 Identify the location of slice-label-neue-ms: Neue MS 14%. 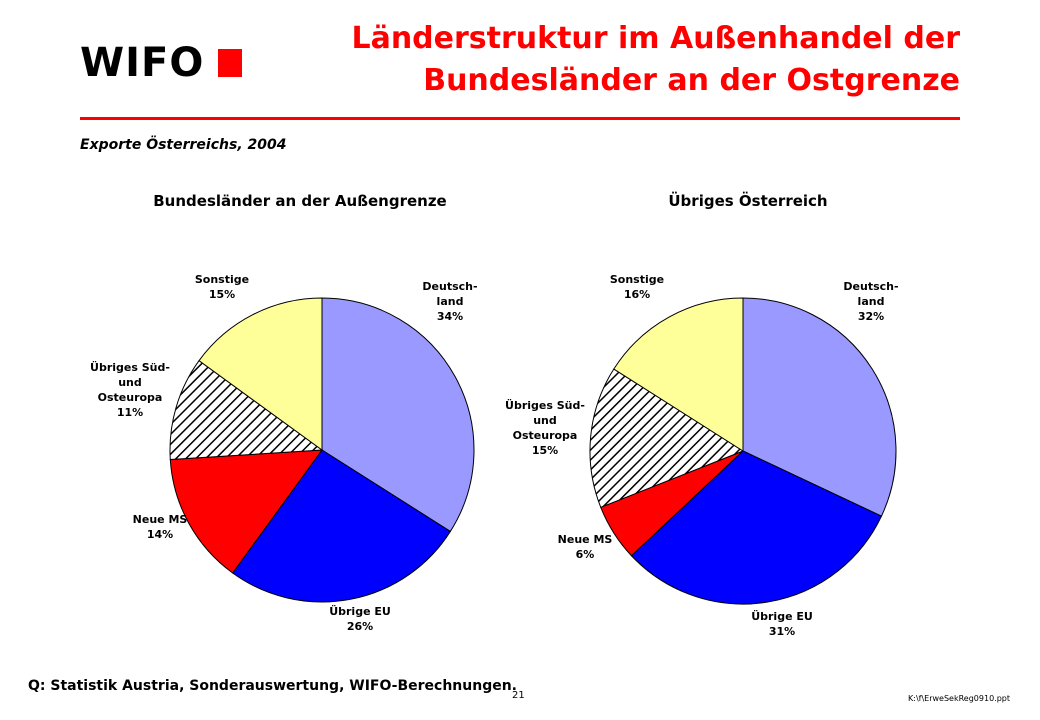
(160, 527).